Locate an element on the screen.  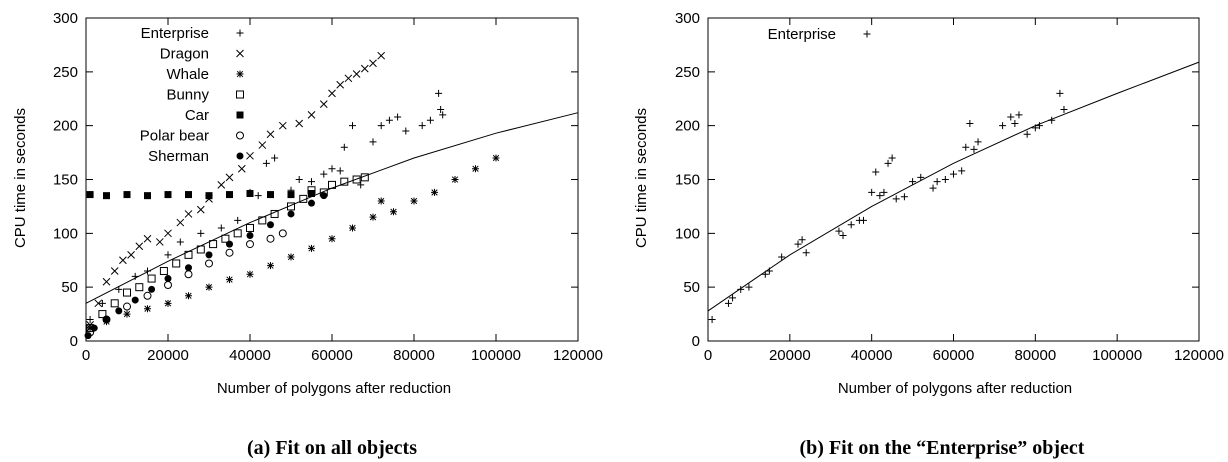
legend-label-whale: Whale is located at coordinates (187, 74).